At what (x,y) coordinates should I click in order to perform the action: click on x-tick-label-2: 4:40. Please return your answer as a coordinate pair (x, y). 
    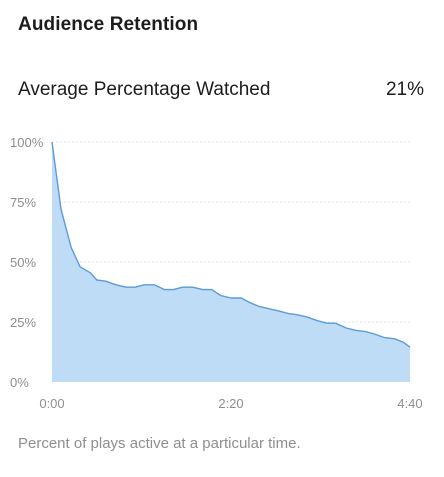
    Looking at the image, I should click on (409, 403).